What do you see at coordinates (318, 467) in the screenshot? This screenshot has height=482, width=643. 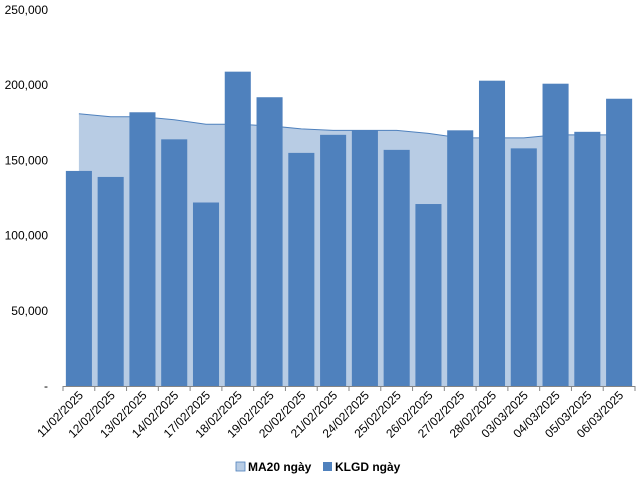 I see `legend: MA20 ngày KLGD ngày` at bounding box center [318, 467].